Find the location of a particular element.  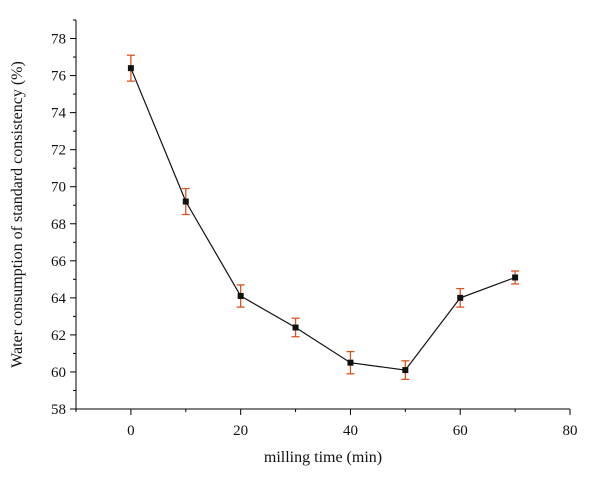

x-axis-title: milling time (min) is located at coordinates (323, 457).